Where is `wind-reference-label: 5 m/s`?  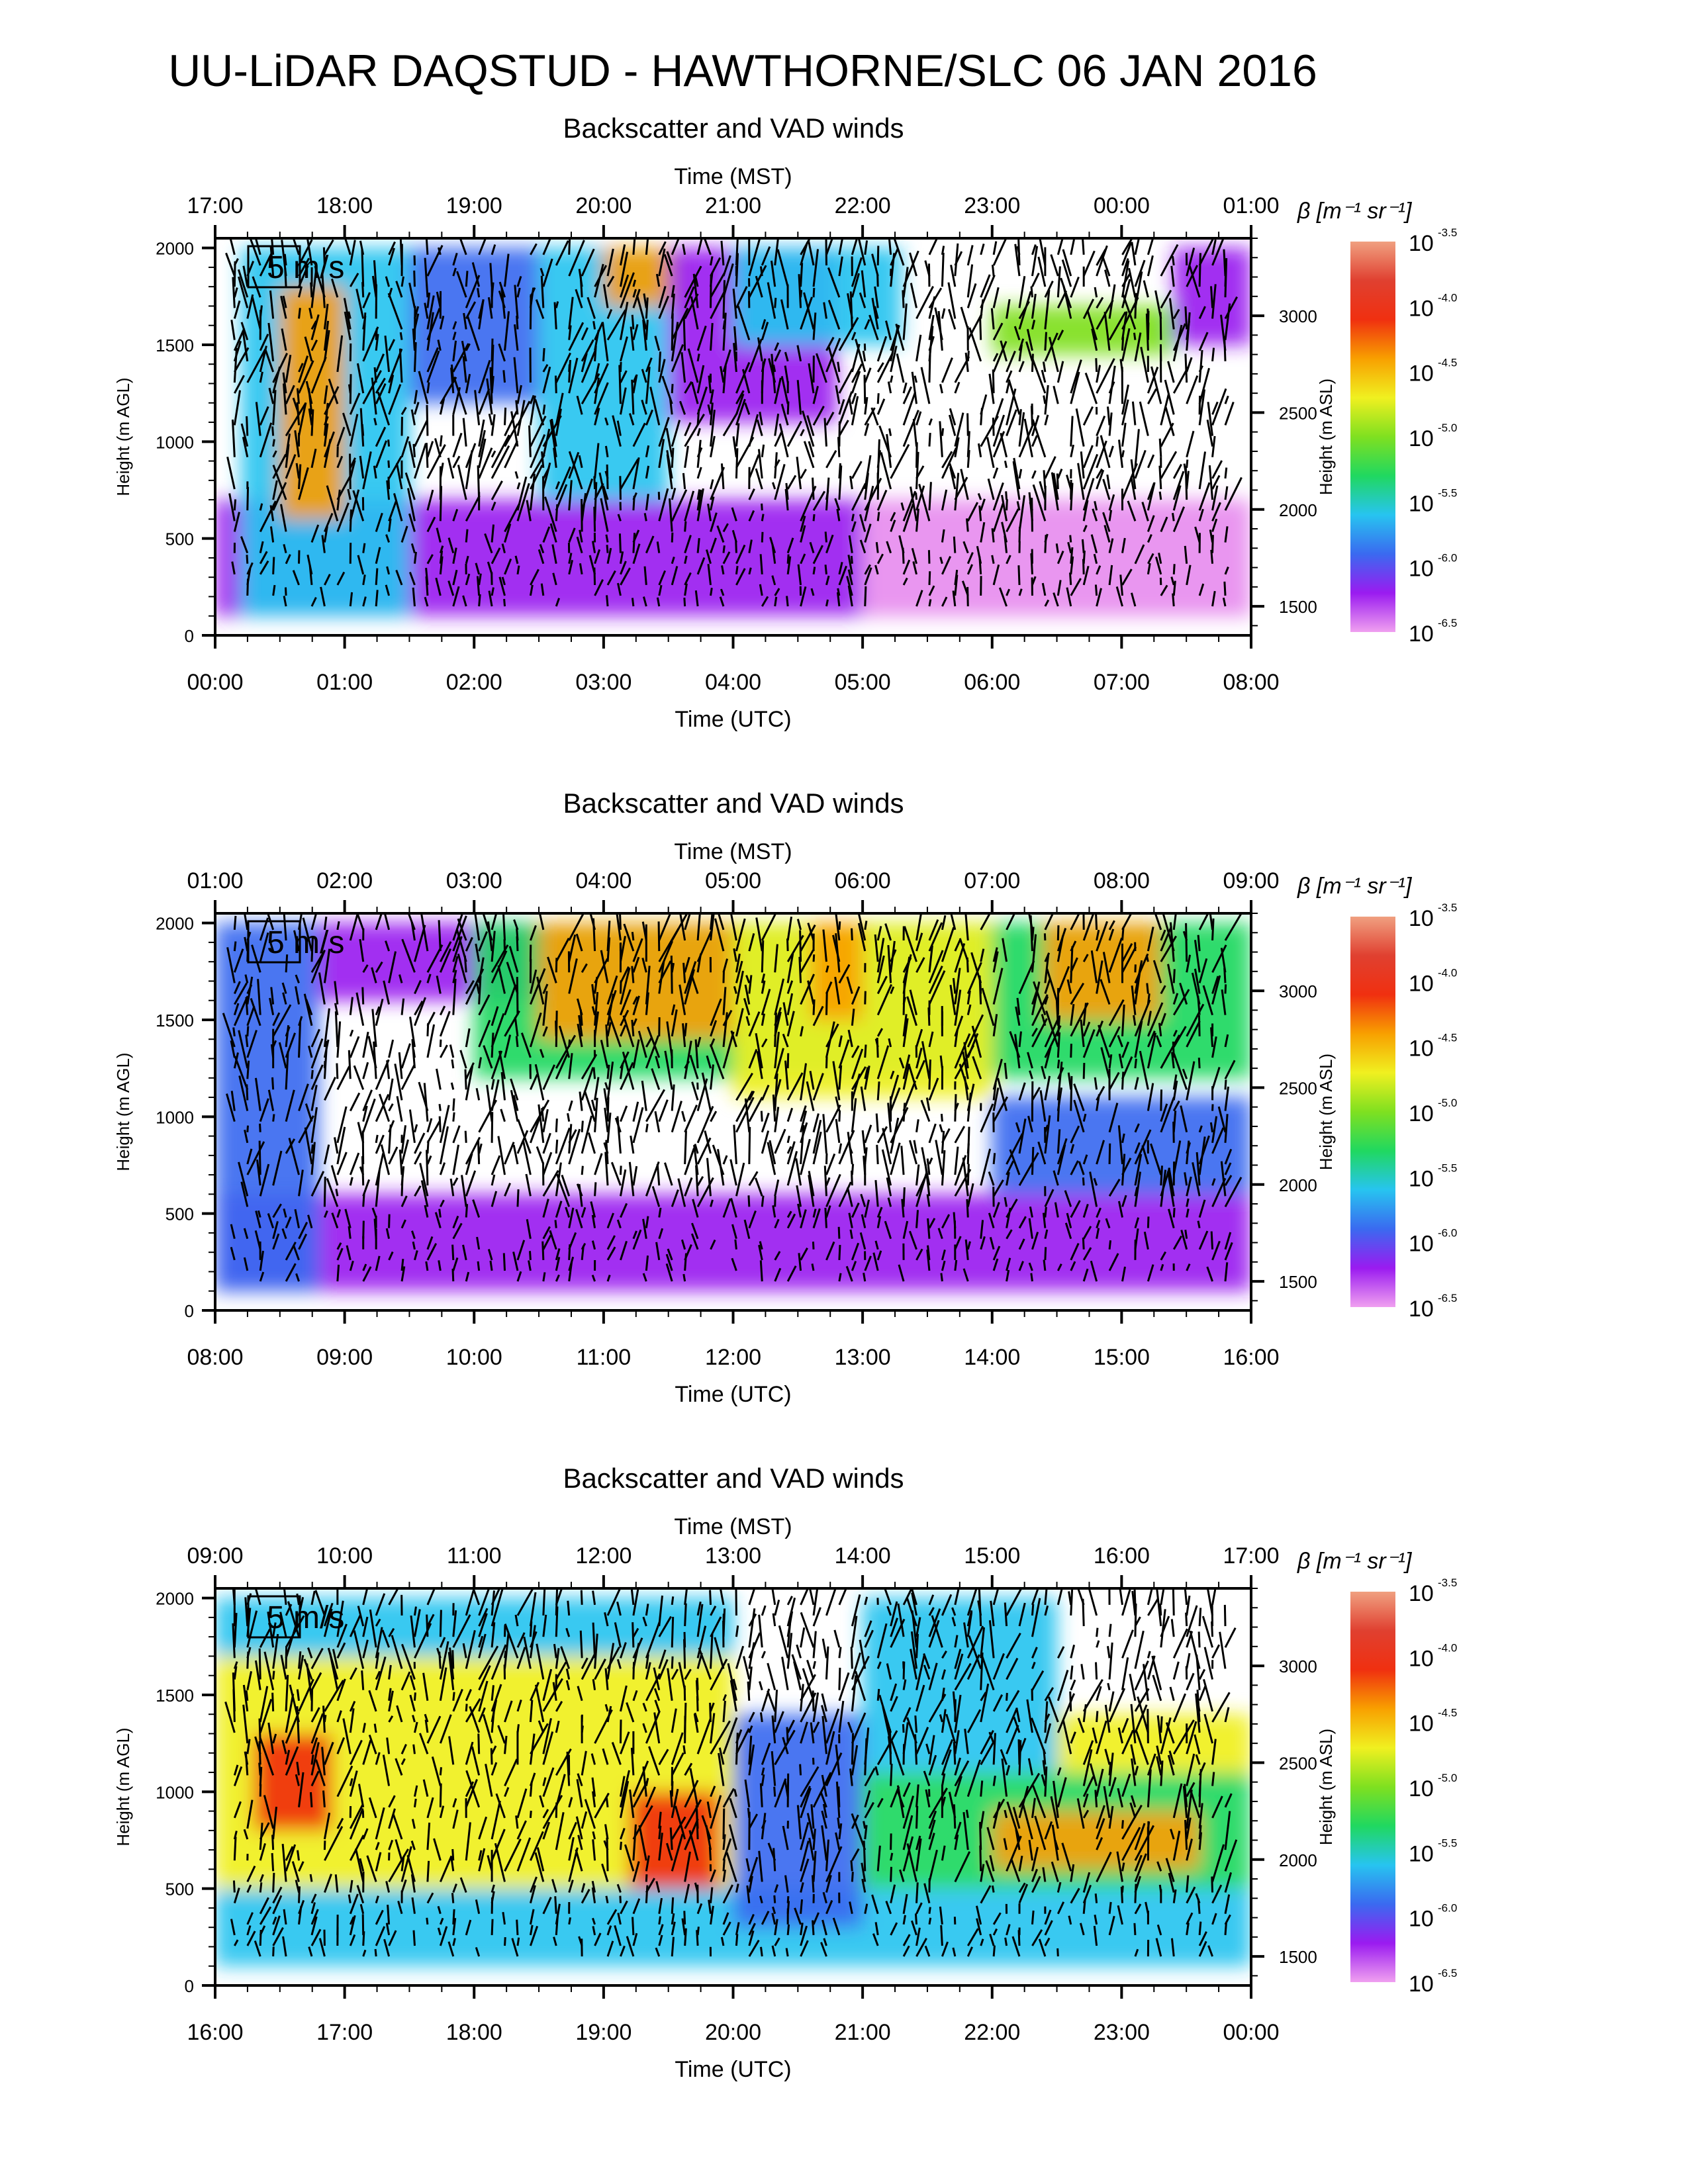 wind-reference-label: 5 m/s is located at coordinates (305, 1618).